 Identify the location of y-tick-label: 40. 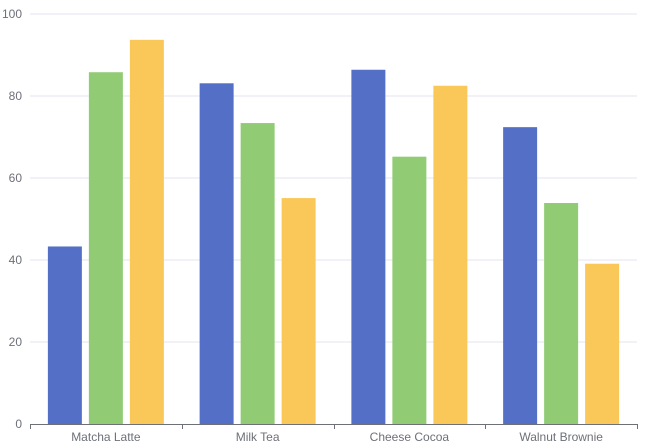
(16, 260).